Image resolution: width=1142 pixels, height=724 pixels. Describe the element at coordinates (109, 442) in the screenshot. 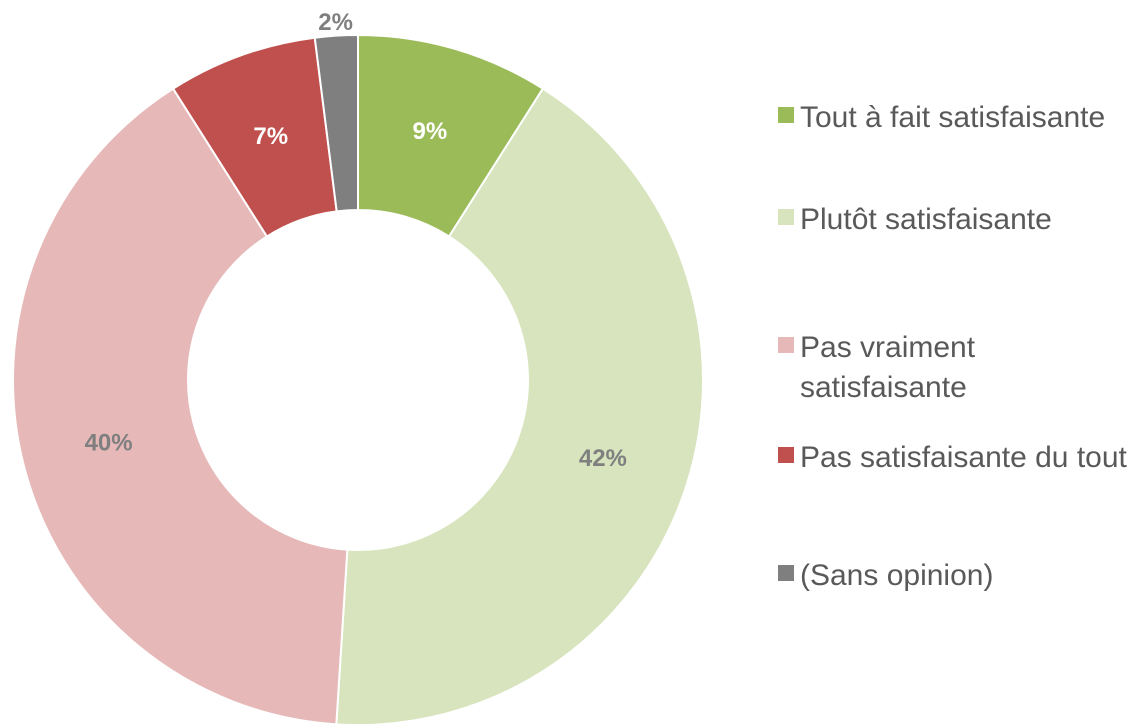

I see `data-label: 40%` at that location.